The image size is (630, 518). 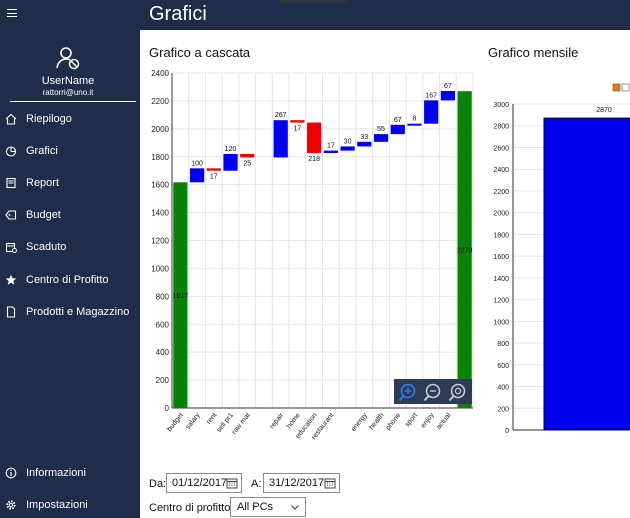 I want to click on sidebar-item-riepilogo: Riepilogo, so click(x=70, y=119).